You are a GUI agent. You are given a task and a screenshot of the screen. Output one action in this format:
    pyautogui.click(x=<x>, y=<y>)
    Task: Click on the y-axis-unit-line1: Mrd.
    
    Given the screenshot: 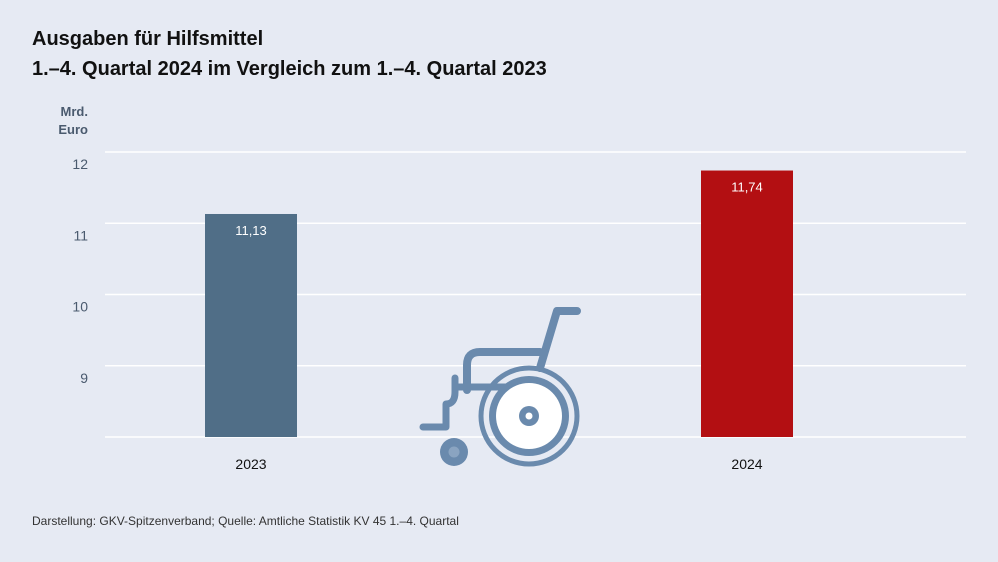 What is the action you would take?
    pyautogui.click(x=74, y=111)
    